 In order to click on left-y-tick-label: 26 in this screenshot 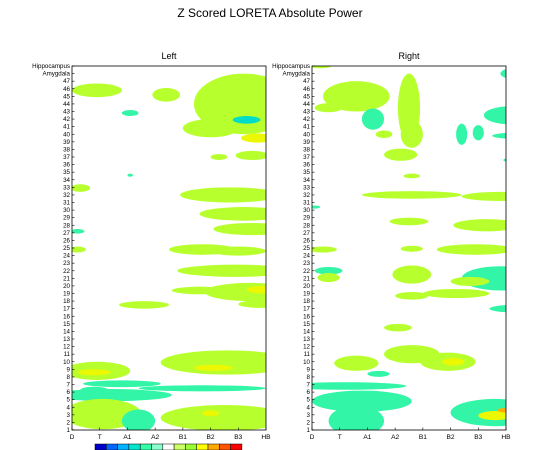, I will do `click(66, 240)`.